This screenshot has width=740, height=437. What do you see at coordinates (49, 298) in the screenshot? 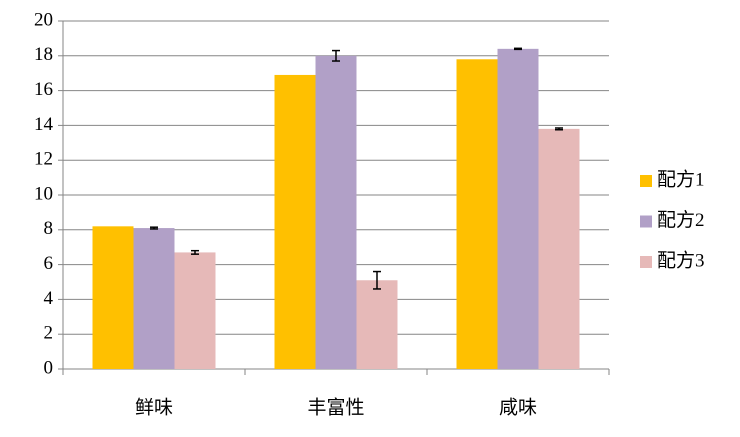
I see `y-tick-label: 4` at bounding box center [49, 298].